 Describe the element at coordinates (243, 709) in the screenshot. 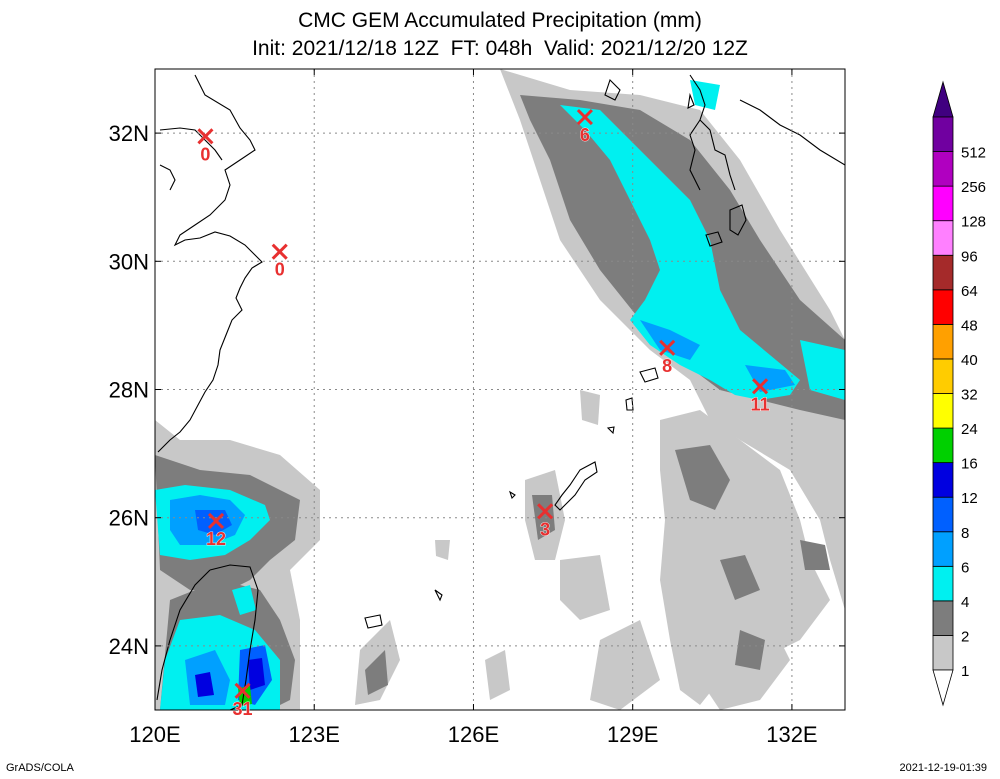

I see `marker-value: 31` at that location.